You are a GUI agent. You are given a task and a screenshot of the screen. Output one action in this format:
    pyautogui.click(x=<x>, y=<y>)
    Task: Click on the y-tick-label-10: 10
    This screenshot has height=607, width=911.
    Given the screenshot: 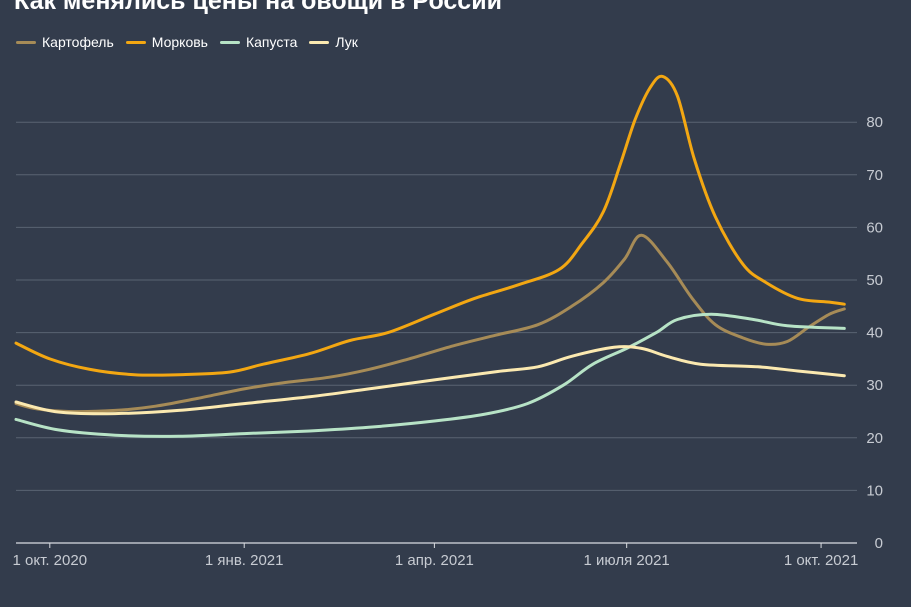 What is the action you would take?
    pyautogui.click(x=874, y=490)
    